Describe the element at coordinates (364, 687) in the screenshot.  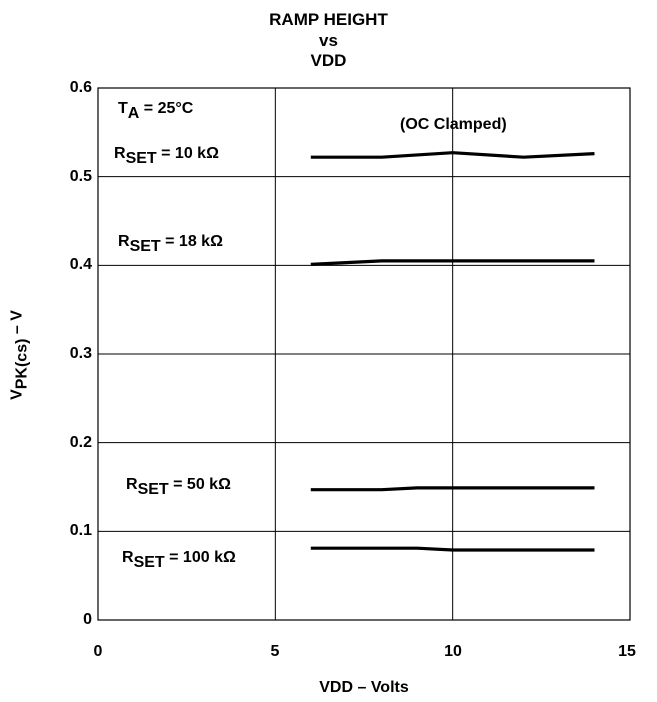
I see `x-axis-label: VDD – Volts` at that location.